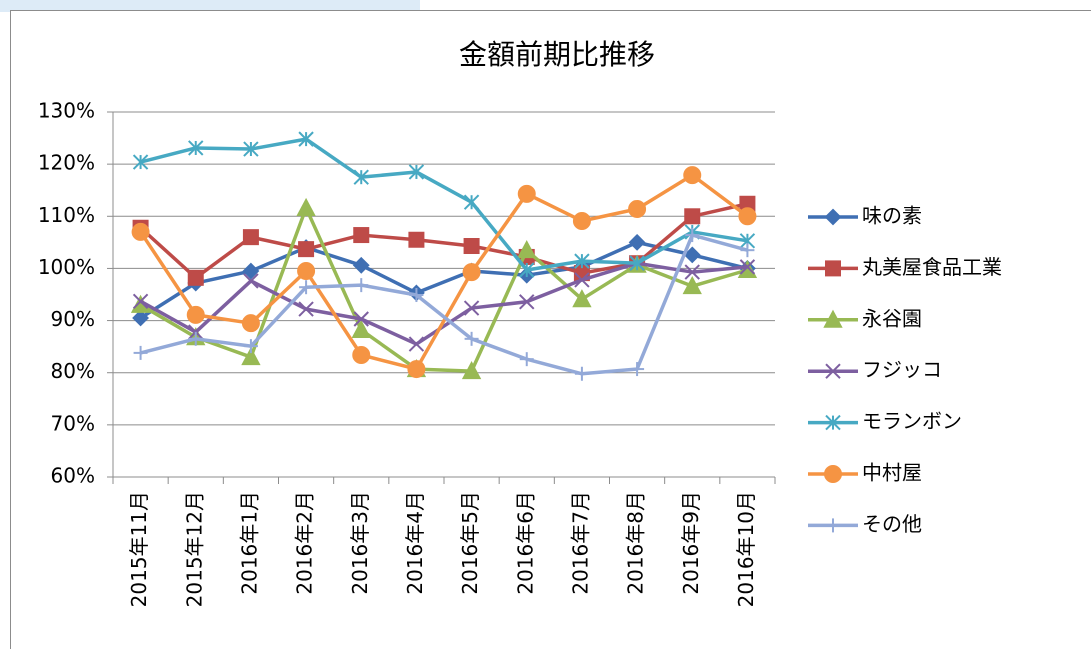 This screenshot has height=653, width=1091. I want to click on legend-label: その他, so click(892, 524).